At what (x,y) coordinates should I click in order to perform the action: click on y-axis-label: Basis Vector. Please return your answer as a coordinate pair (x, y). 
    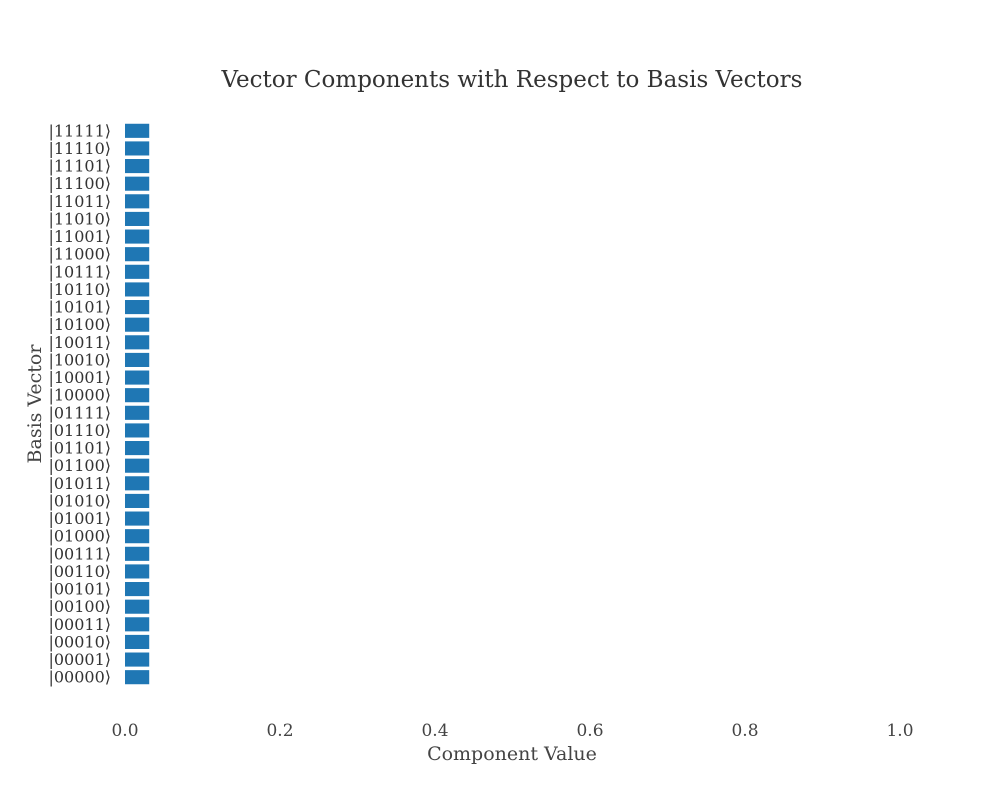
    Looking at the image, I should click on (35, 404).